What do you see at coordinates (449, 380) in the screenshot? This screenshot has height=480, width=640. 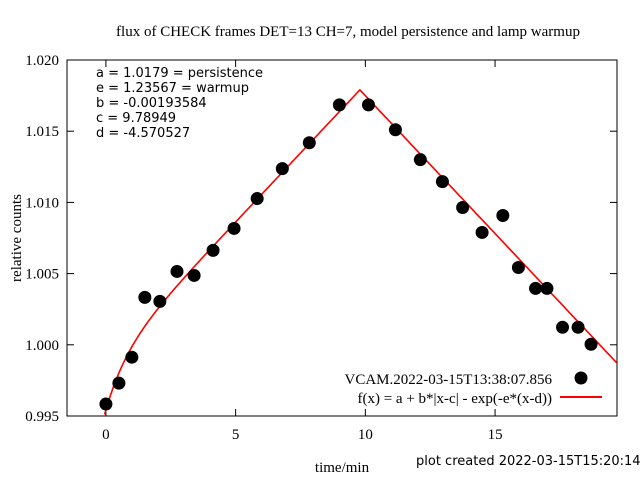 I see `legend-label-data: VCAM.2022-03-15T13:38:07.856` at bounding box center [449, 380].